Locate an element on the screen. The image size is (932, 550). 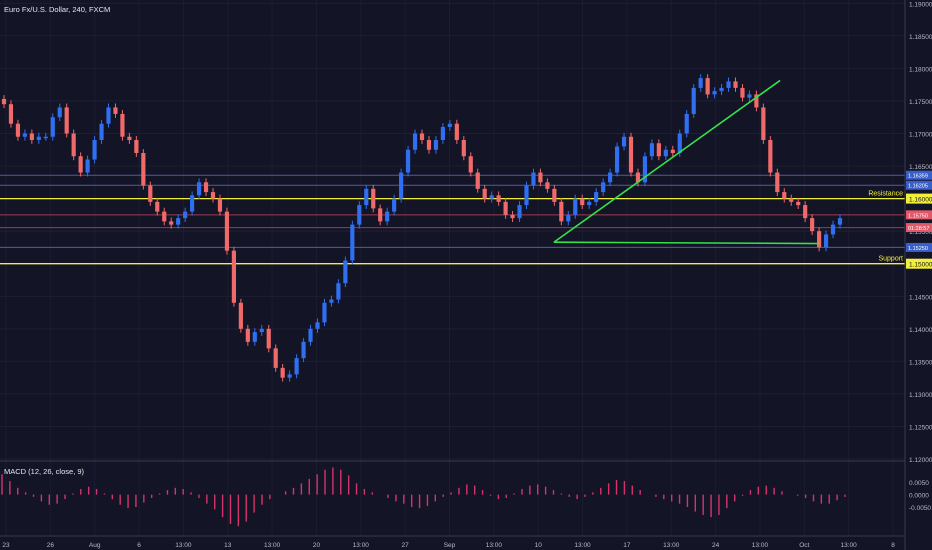
resistance-price-tag-bg is located at coordinates (919, 198).